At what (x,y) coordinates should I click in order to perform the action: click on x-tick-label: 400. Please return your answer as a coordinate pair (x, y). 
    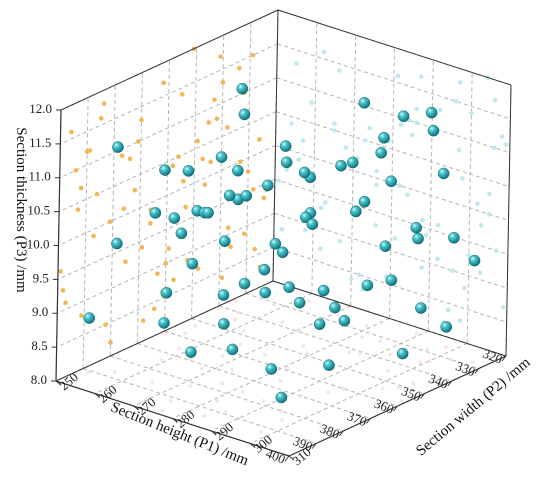
    Looking at the image, I should click on (276, 456).